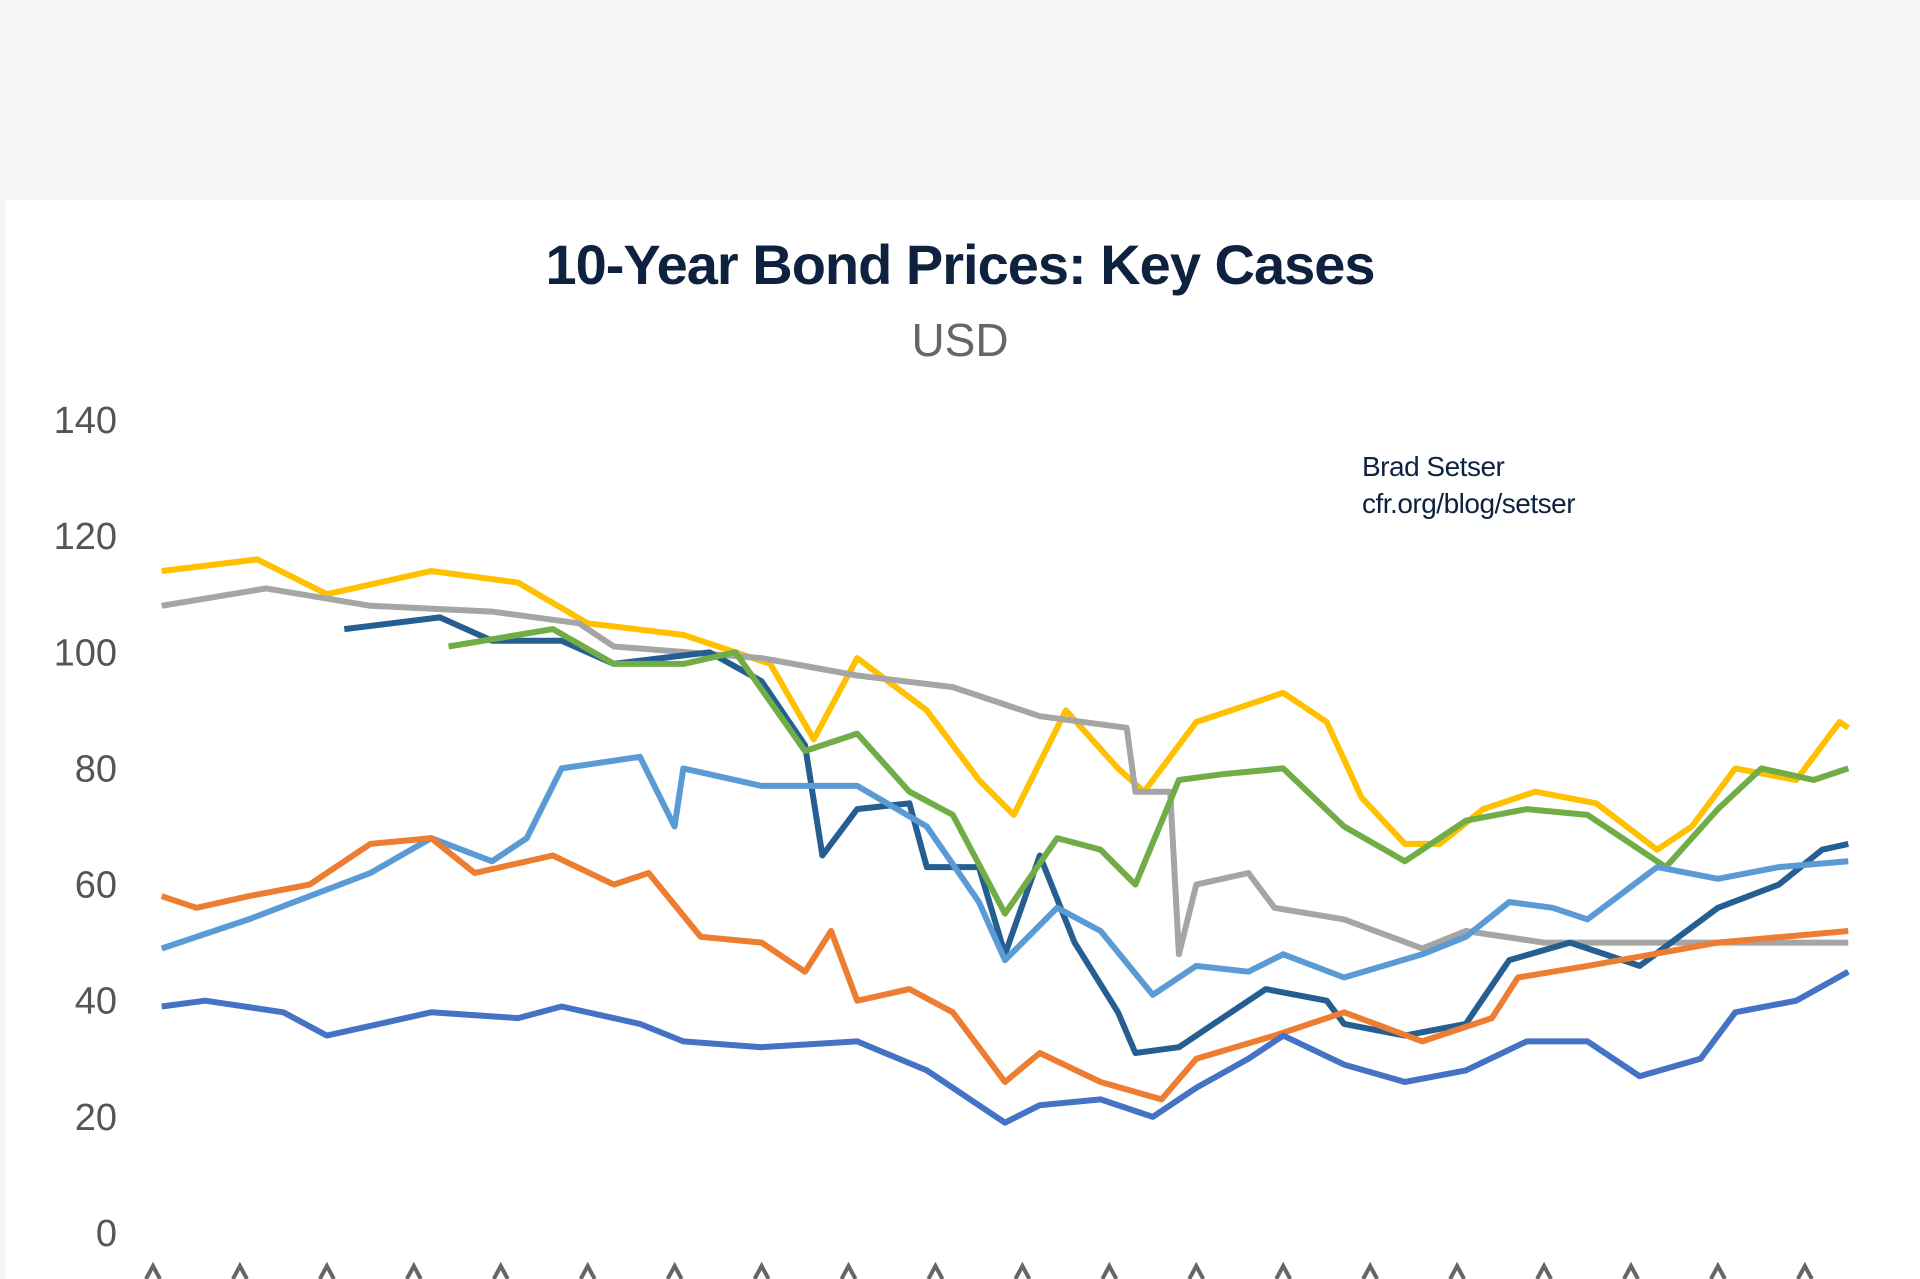  Describe the element at coordinates (85, 537) in the screenshot. I see `y-tick-label: 120` at that location.